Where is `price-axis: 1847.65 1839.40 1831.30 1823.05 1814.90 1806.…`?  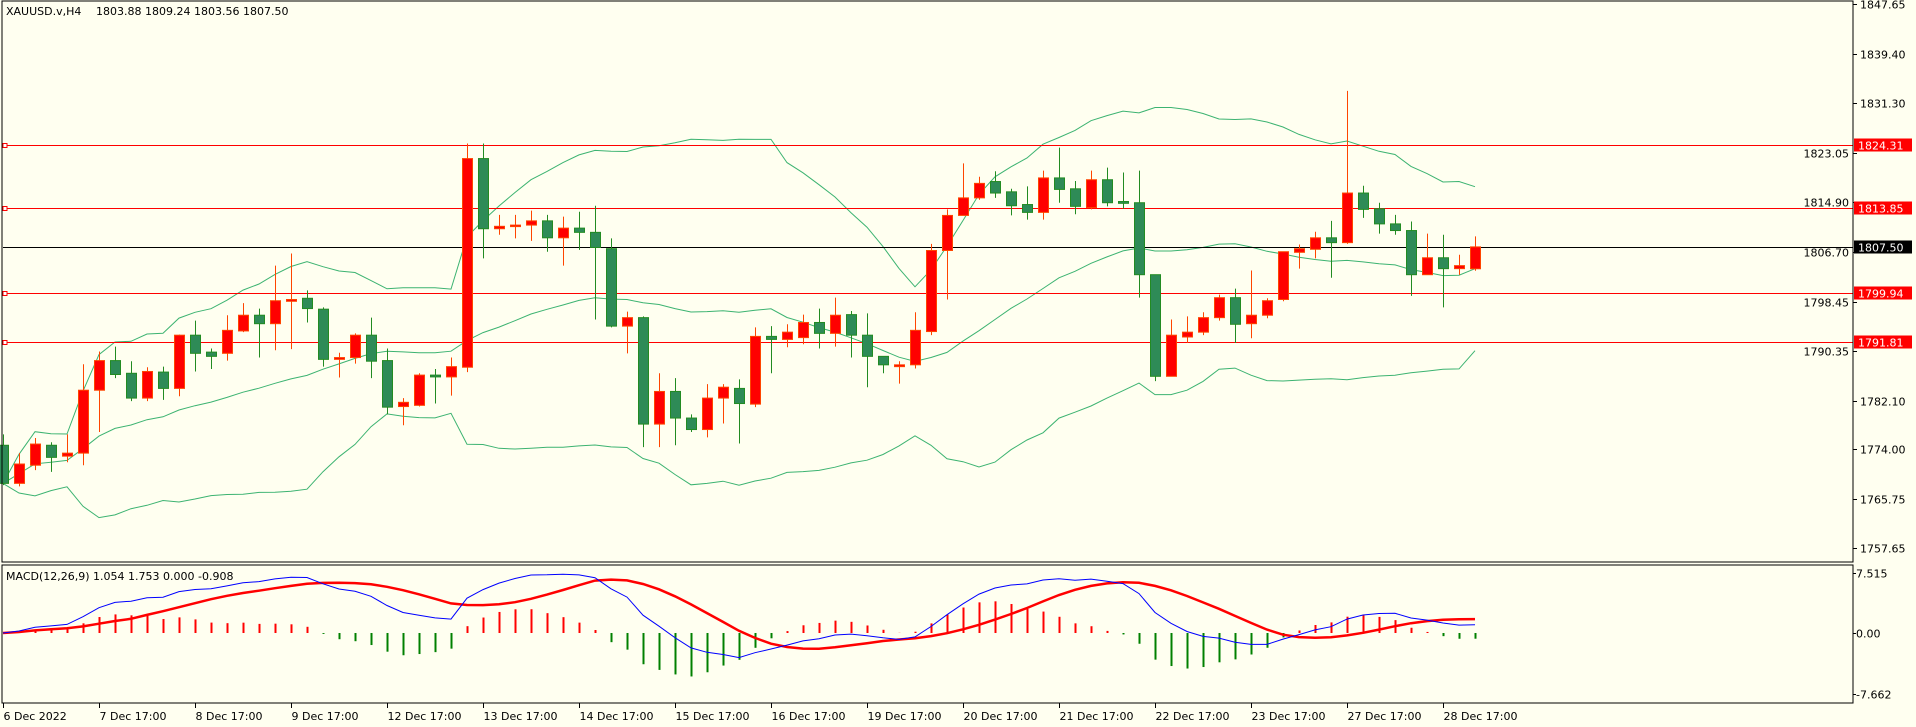 price-axis: 1847.65 1839.40 1831.30 1823.05 1814.90 1806.… is located at coordinates (1855, 278).